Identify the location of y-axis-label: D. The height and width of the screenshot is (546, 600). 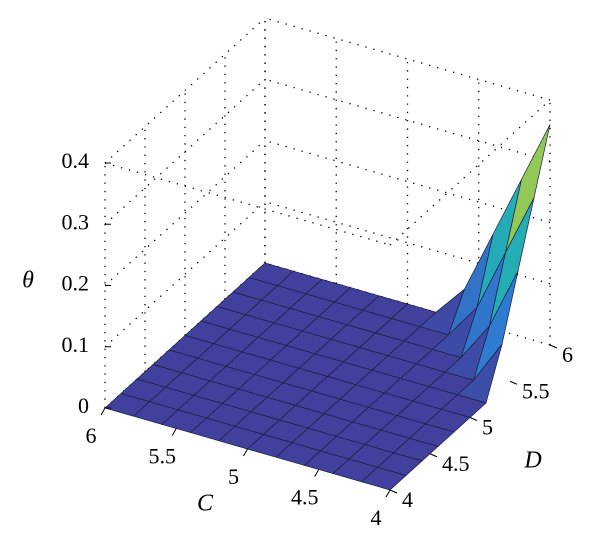
(532, 461).